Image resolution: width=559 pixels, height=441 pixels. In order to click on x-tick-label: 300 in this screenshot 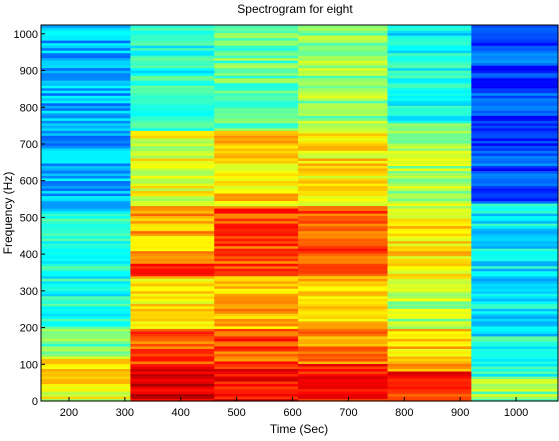, I will do `click(125, 413)`.